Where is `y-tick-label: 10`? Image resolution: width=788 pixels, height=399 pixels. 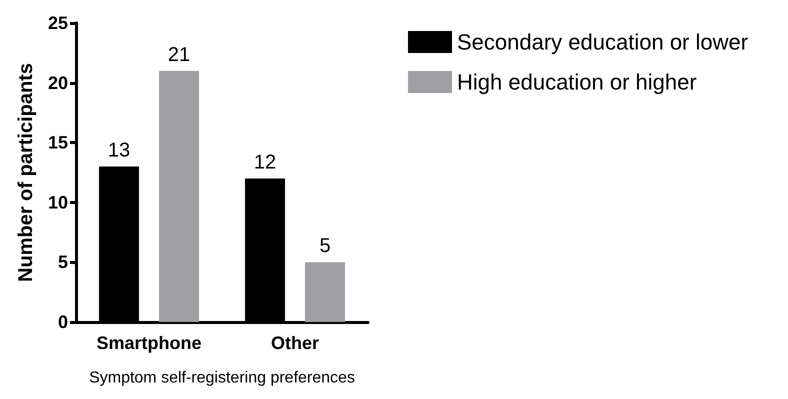
y-tick-label: 10 is located at coordinates (58, 202).